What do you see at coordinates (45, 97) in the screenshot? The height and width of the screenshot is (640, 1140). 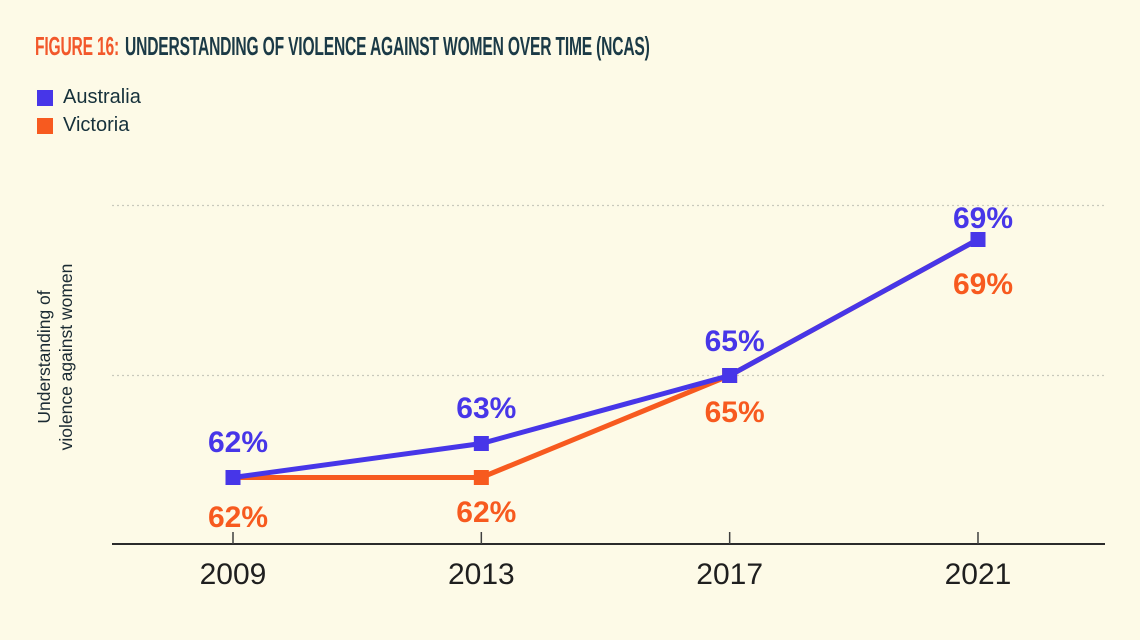 I see `legend-swatch-australia` at bounding box center [45, 97].